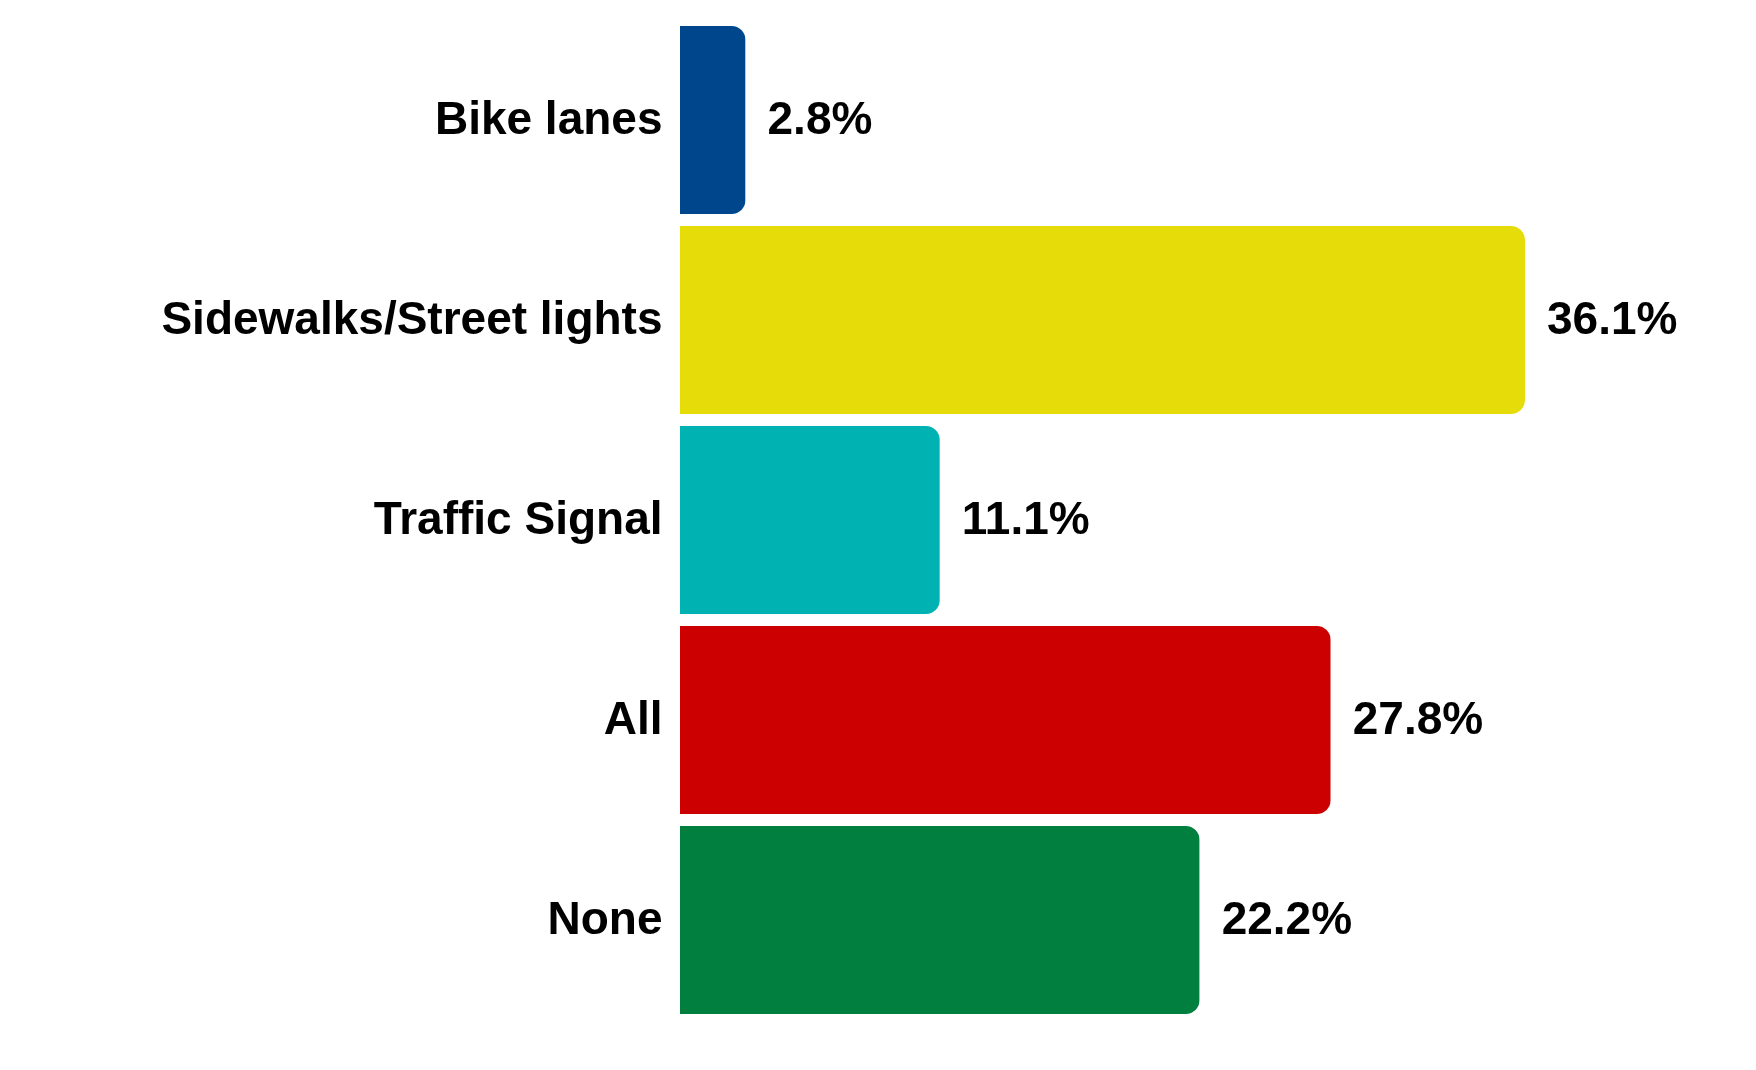 The image size is (1756, 1070). Describe the element at coordinates (1287, 918) in the screenshot. I see `data-label: 22.2%` at that location.